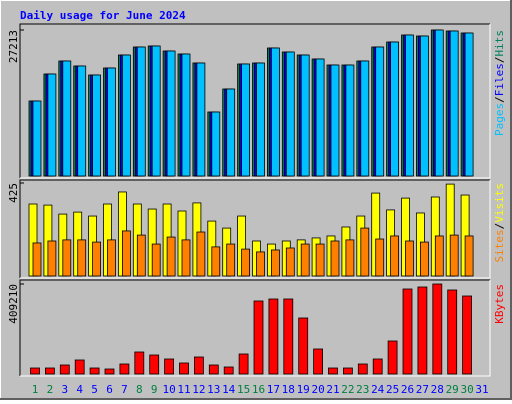 This screenshot has width=512, height=404. I want to click on x-tick-label: 11, so click(183, 389).